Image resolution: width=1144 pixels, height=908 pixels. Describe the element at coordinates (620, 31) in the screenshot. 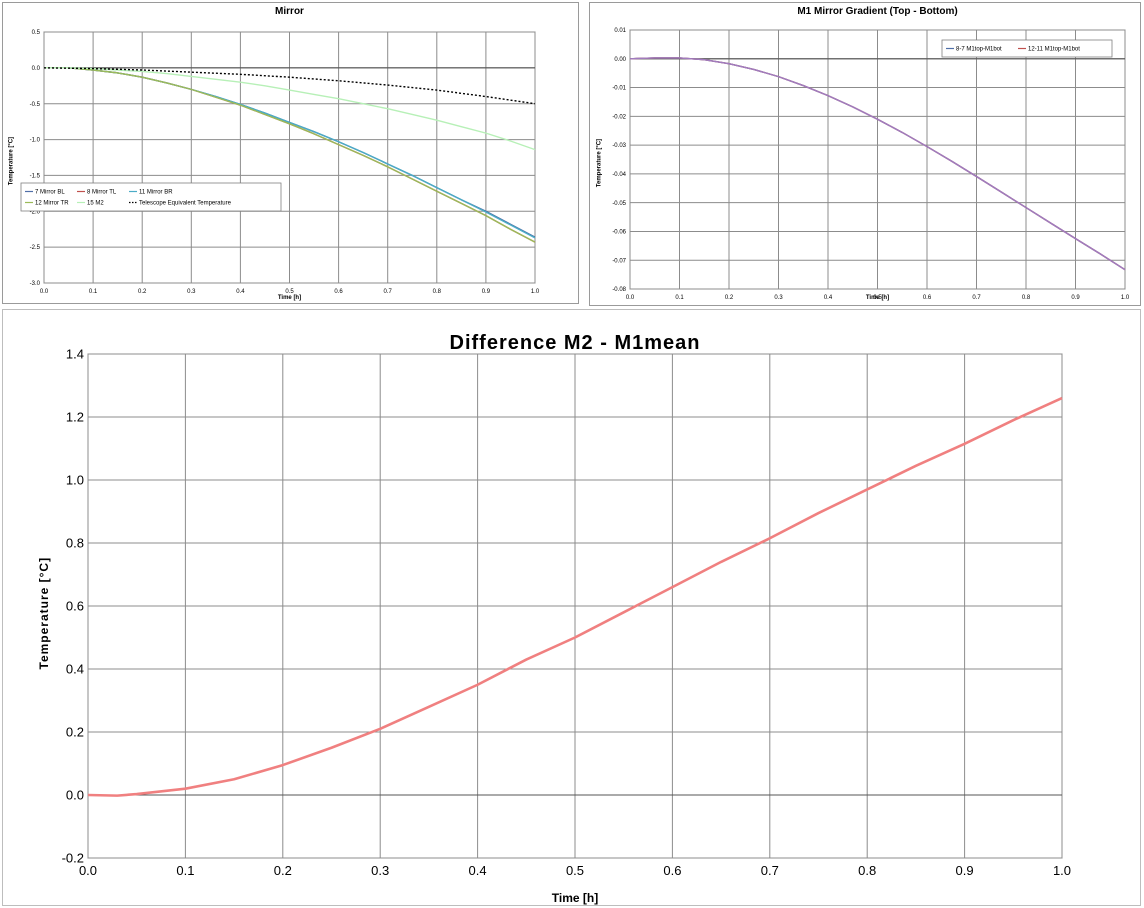

I see `y-tick-label: 0.01` at that location.